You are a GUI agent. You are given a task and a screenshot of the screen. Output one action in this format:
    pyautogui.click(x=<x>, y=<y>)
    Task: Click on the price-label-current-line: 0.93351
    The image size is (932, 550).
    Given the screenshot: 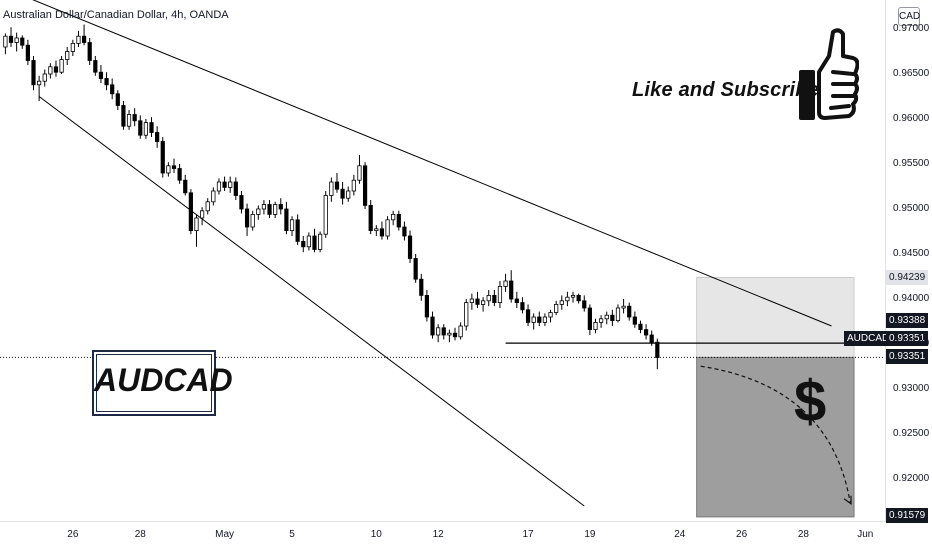 What is the action you would take?
    pyautogui.click(x=907, y=356)
    